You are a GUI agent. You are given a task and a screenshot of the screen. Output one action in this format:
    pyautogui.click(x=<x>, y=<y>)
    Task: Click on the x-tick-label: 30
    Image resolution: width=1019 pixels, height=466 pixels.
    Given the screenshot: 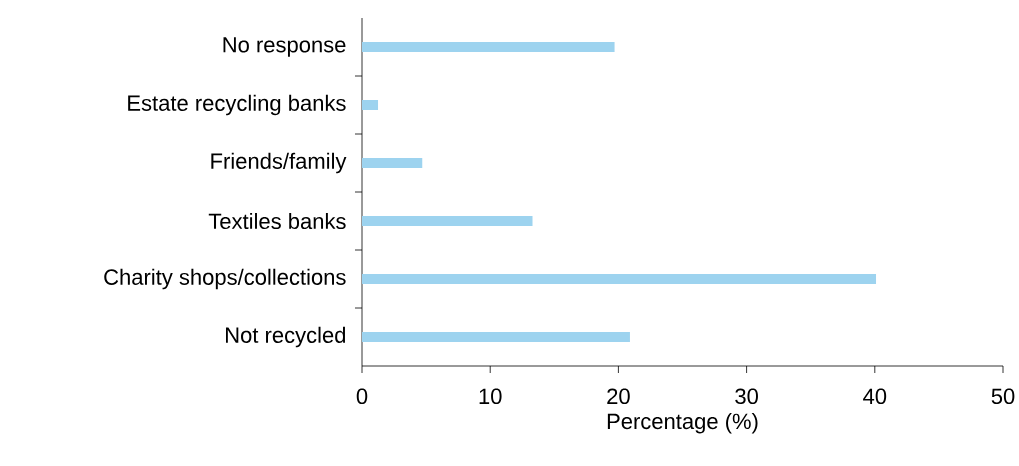 What is the action you would take?
    pyautogui.click(x=746, y=396)
    